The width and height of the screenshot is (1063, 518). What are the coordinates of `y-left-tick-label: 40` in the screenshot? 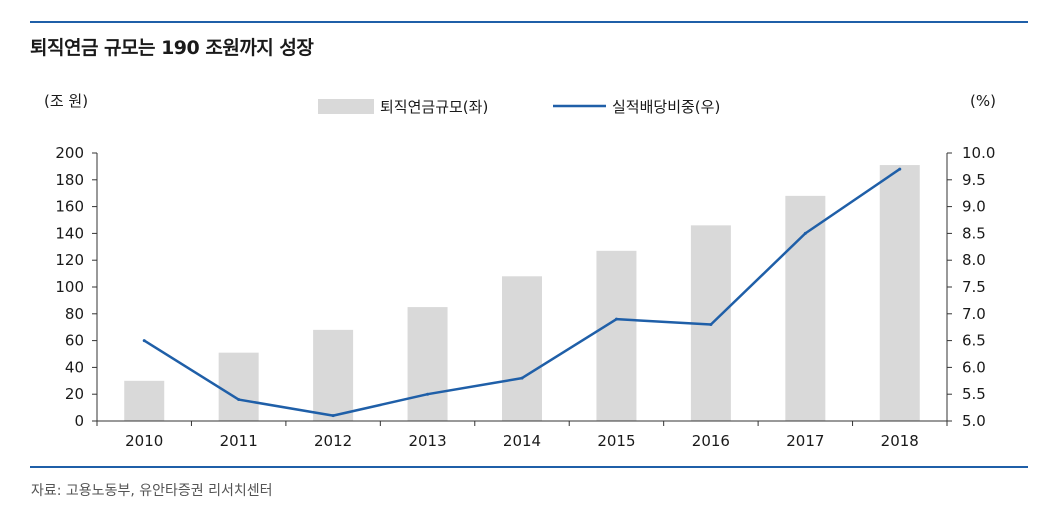 It's located at (74, 367).